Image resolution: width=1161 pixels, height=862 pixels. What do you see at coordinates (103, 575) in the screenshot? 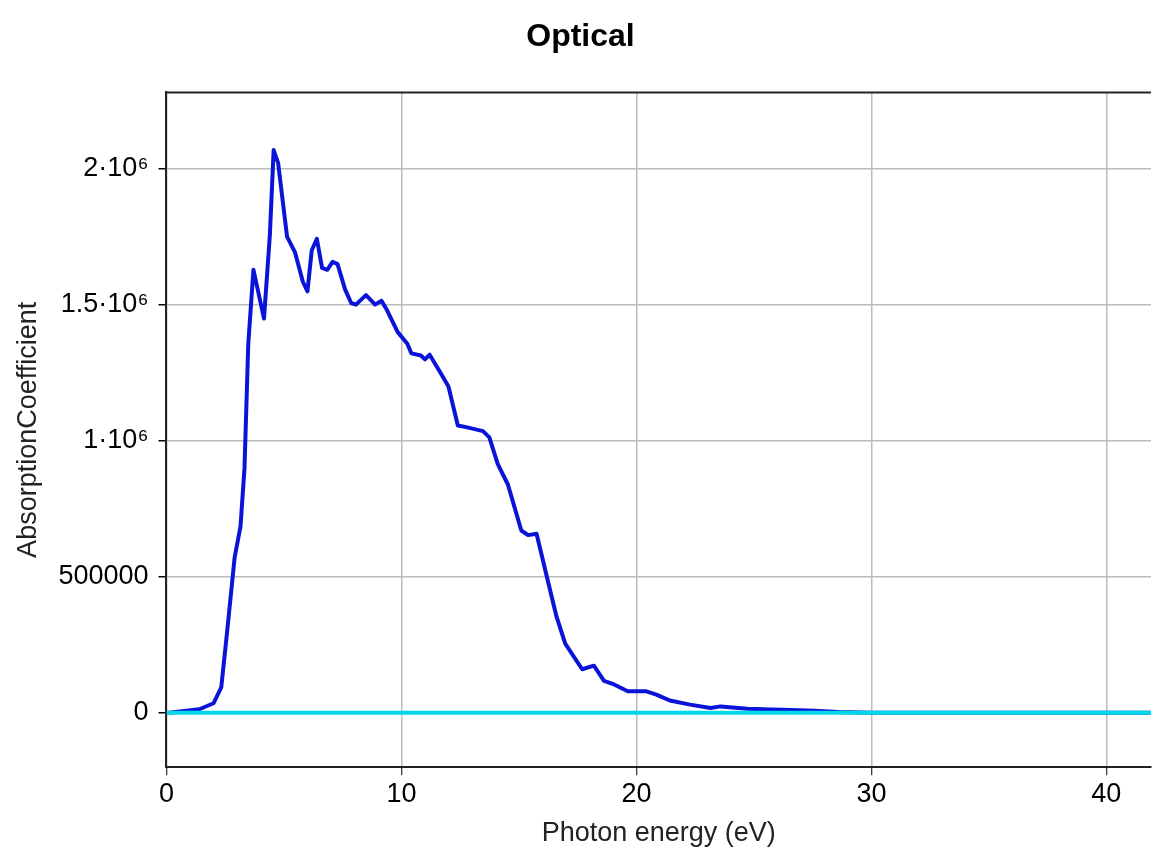
I see `y-tick-label: 500000` at bounding box center [103, 575].